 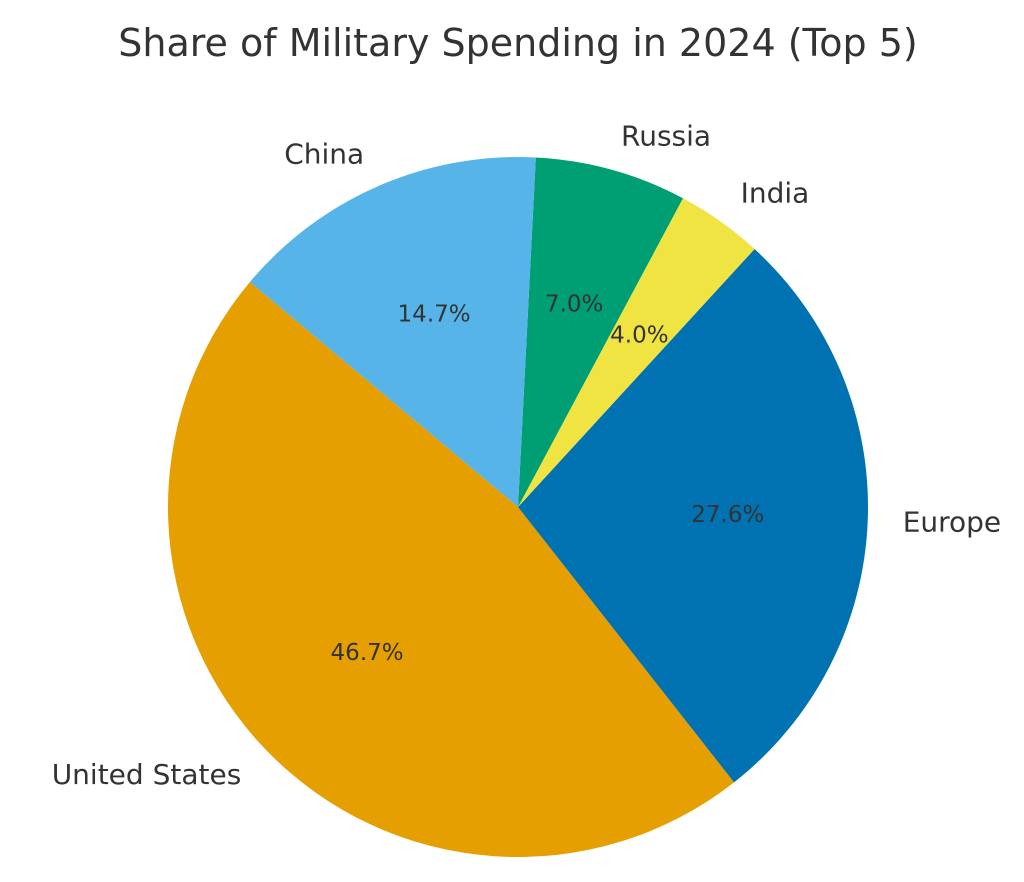 What do you see at coordinates (639, 336) in the screenshot?
I see `pct-label-india: 4.0%` at bounding box center [639, 336].